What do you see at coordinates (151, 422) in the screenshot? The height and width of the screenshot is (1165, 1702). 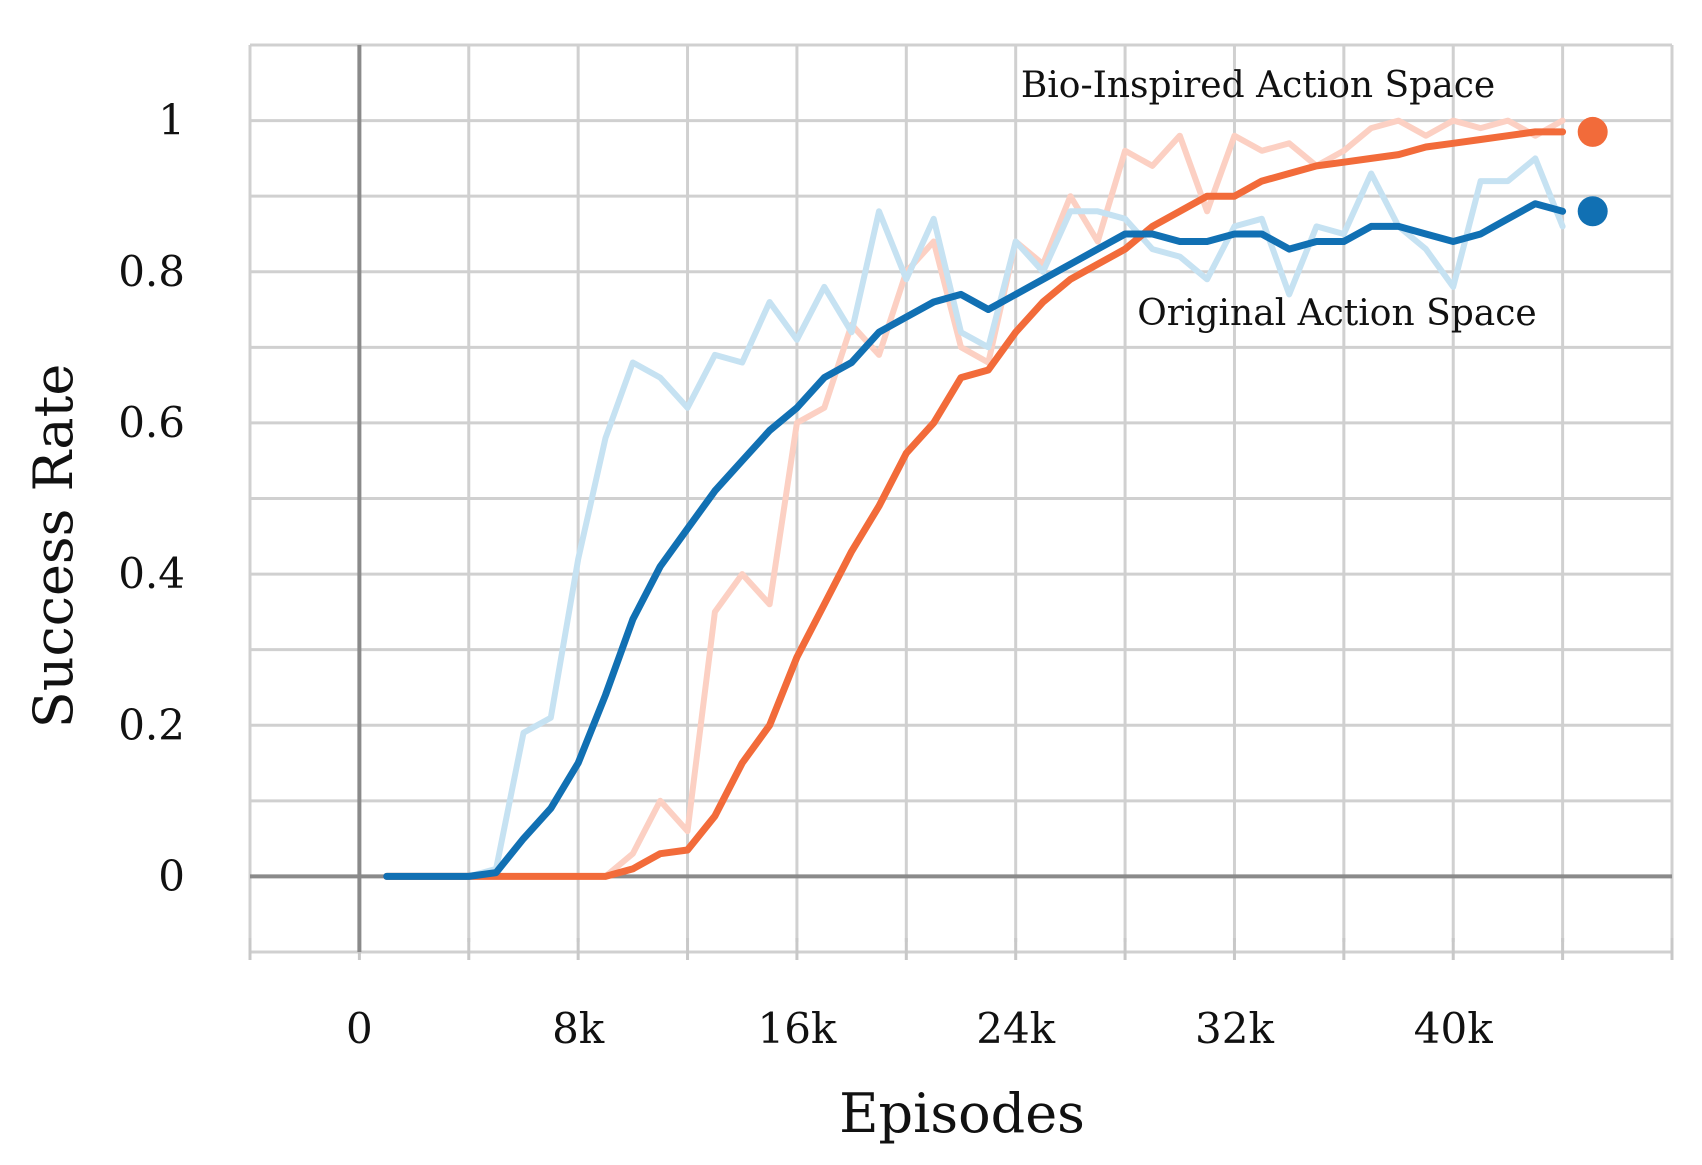 I see `y-tick-label: 0.6` at bounding box center [151, 422].